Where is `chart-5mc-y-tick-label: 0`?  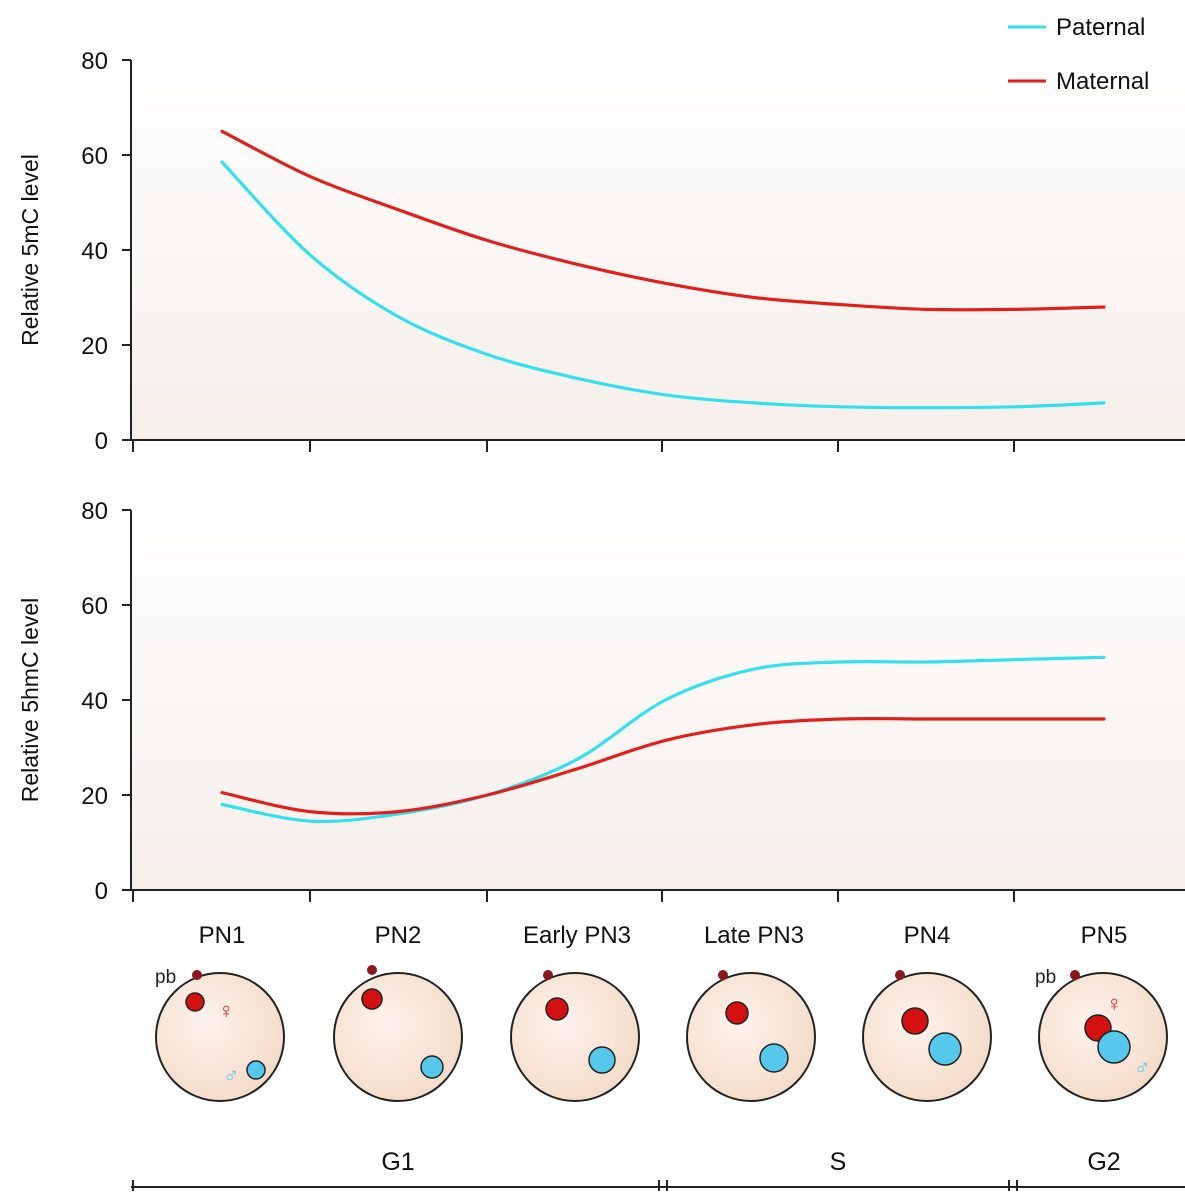
chart-5mc-y-tick-label: 0 is located at coordinates (101, 441).